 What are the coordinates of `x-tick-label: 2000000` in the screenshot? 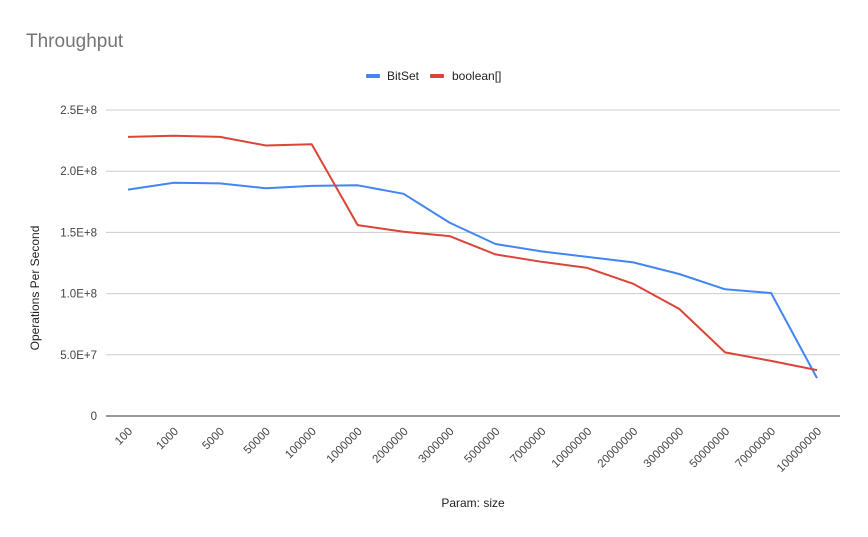 It's located at (391, 446).